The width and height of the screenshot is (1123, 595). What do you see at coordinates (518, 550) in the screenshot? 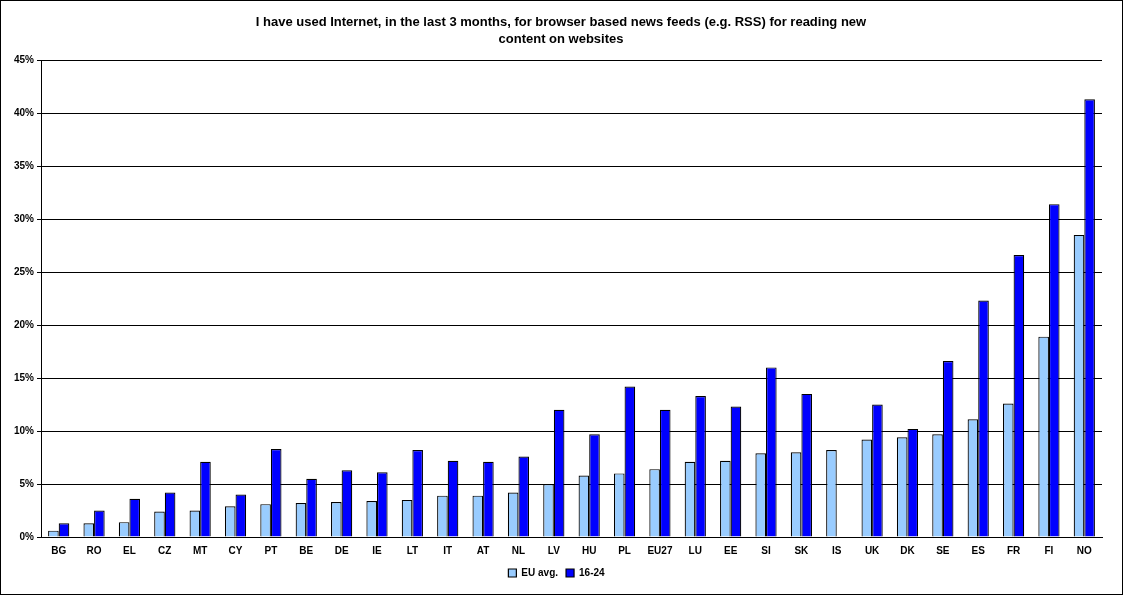
I see `x-tick-label: NL` at bounding box center [518, 550].